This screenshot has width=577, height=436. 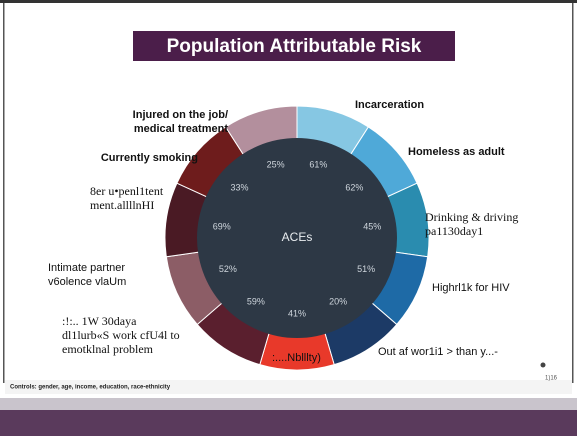 What do you see at coordinates (122, 205) in the screenshot?
I see `segment-label: ment.allllnHI` at bounding box center [122, 205].